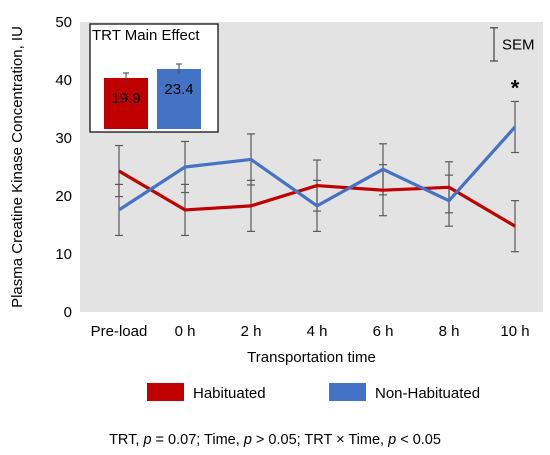 The width and height of the screenshot is (550, 455). What do you see at coordinates (383, 331) in the screenshot?
I see `x-tick-label: 6 h` at bounding box center [383, 331].